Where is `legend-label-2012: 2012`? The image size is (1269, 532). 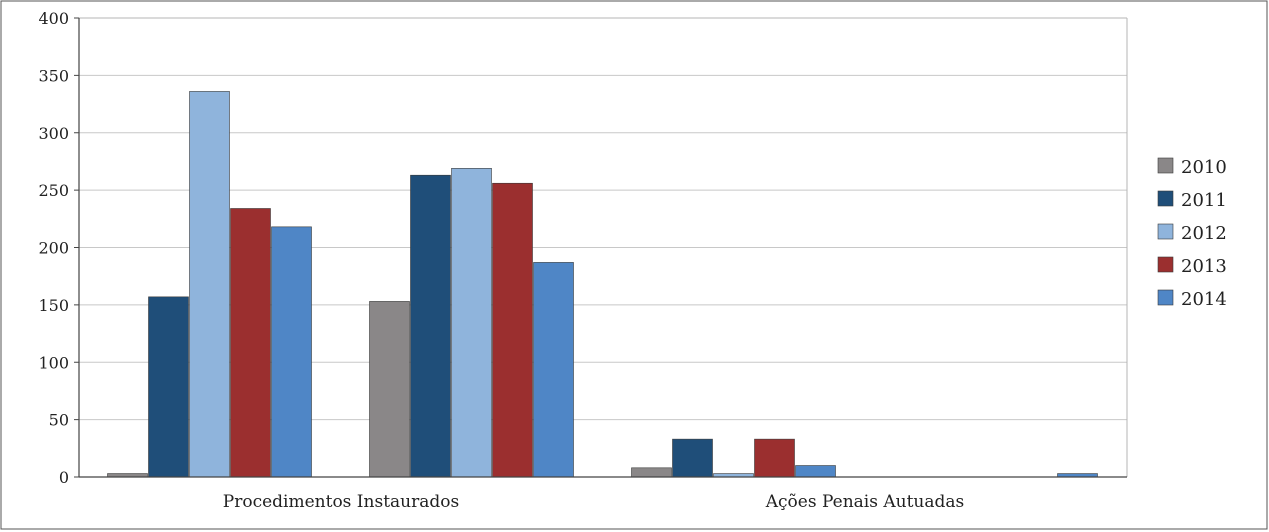
legend-label-2012: 2012 is located at coordinates (1204, 233).